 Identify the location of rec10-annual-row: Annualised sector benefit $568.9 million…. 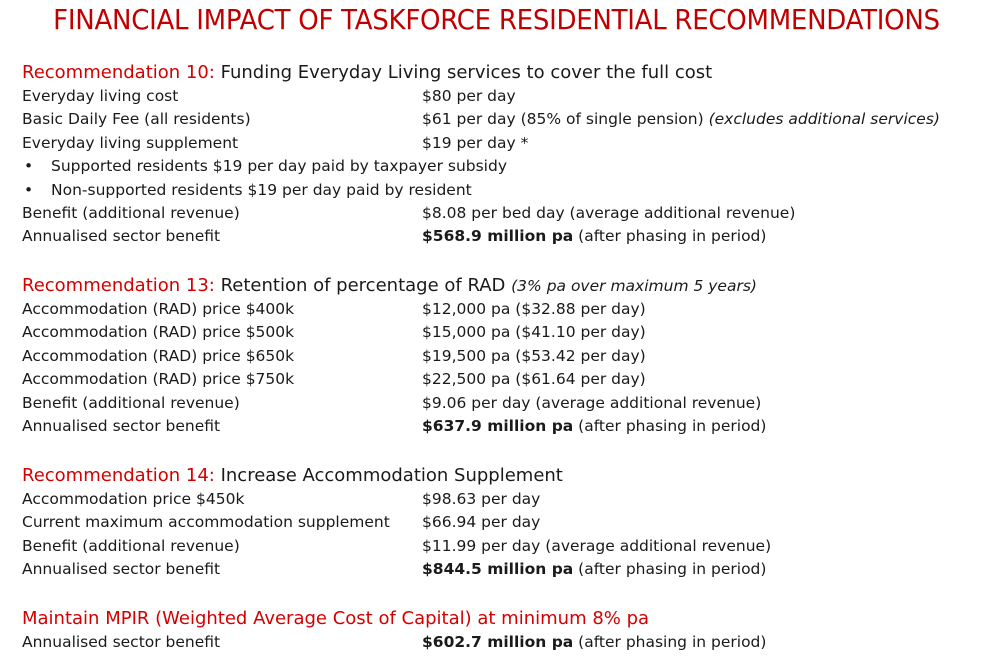
(502, 236).